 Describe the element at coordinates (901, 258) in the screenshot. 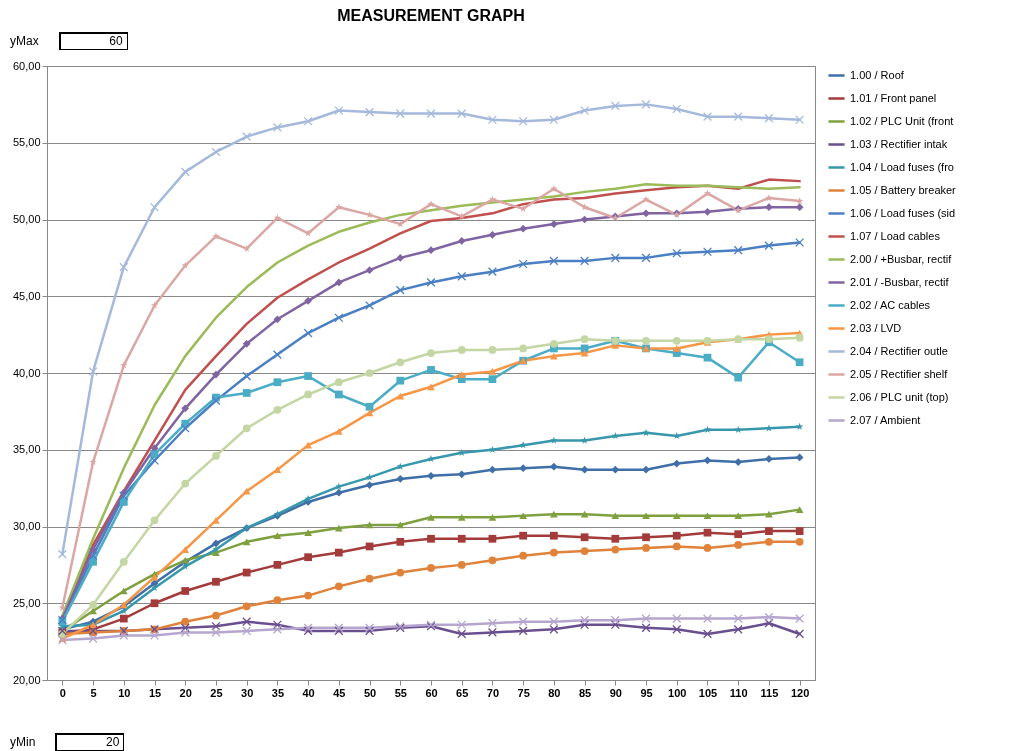

I see `legend-label: 2.00 / +Busbar, rectif` at that location.